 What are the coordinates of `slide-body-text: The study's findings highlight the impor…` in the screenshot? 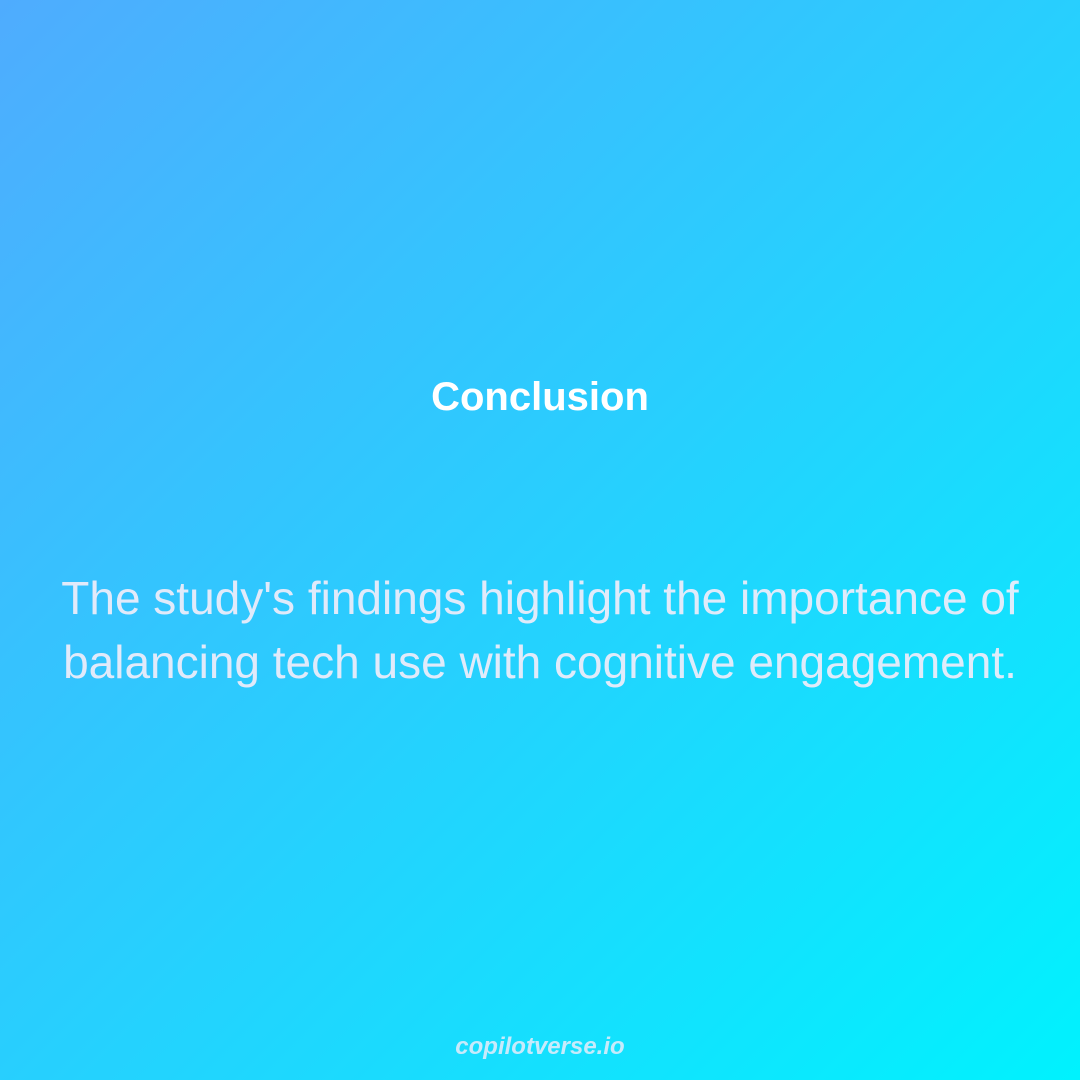 It's located at (540, 630).